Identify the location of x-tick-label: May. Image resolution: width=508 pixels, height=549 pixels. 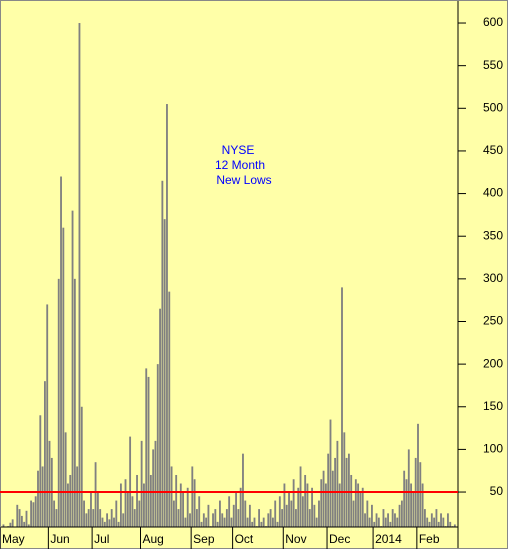
(13, 539).